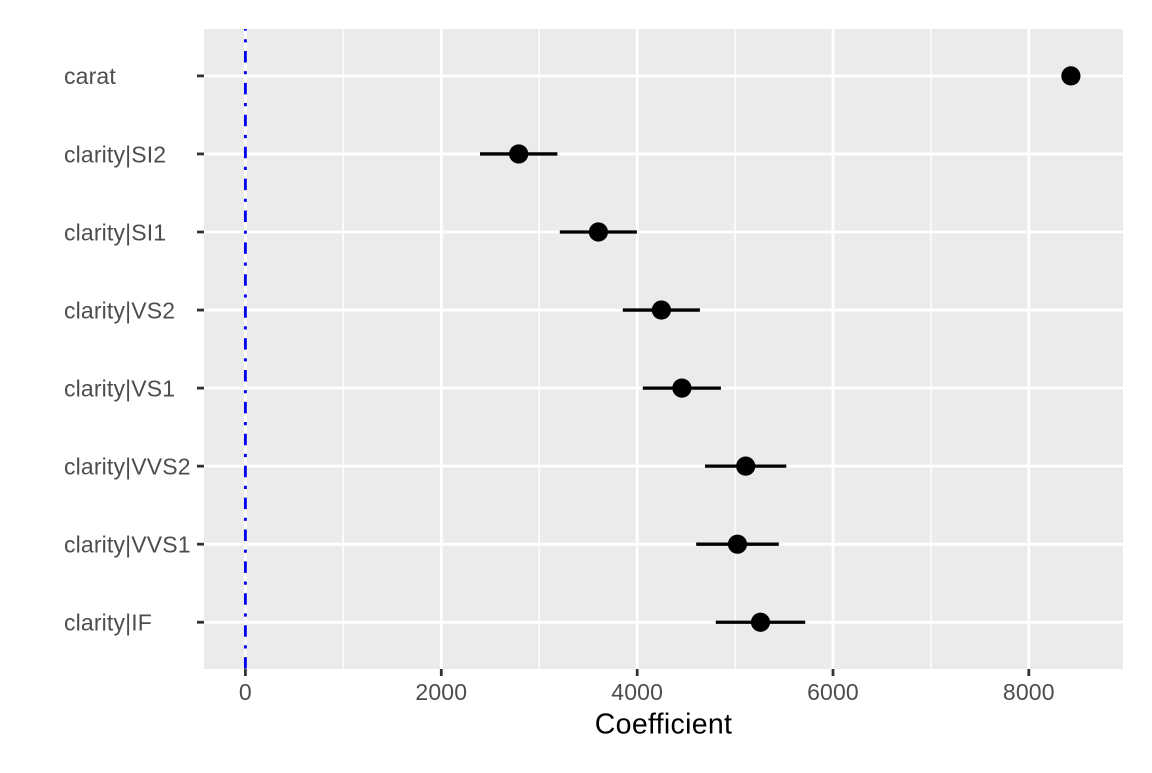  Describe the element at coordinates (245, 692) in the screenshot. I see `svg-text: 0` at that location.